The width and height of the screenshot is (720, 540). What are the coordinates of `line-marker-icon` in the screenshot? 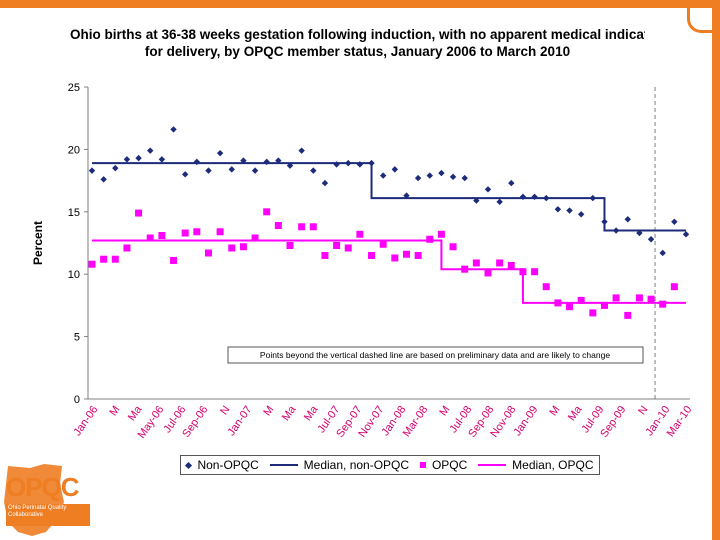 It's located at (283, 465).